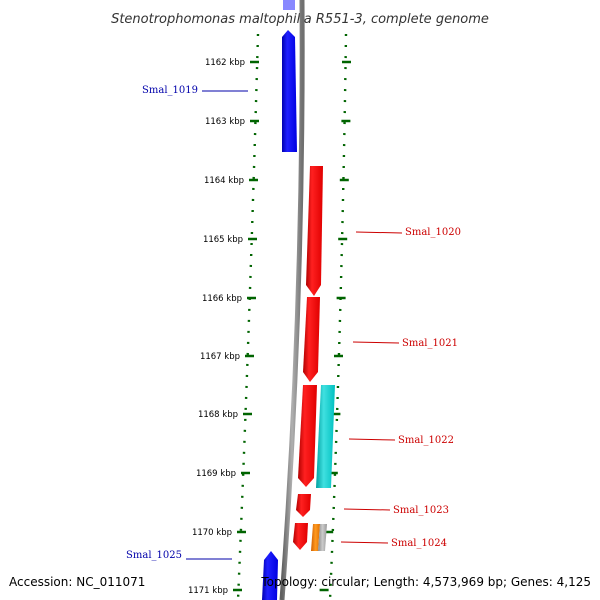 This screenshot has width=600, height=600. I want to click on tick-label: 1170 kbp, so click(212, 533).